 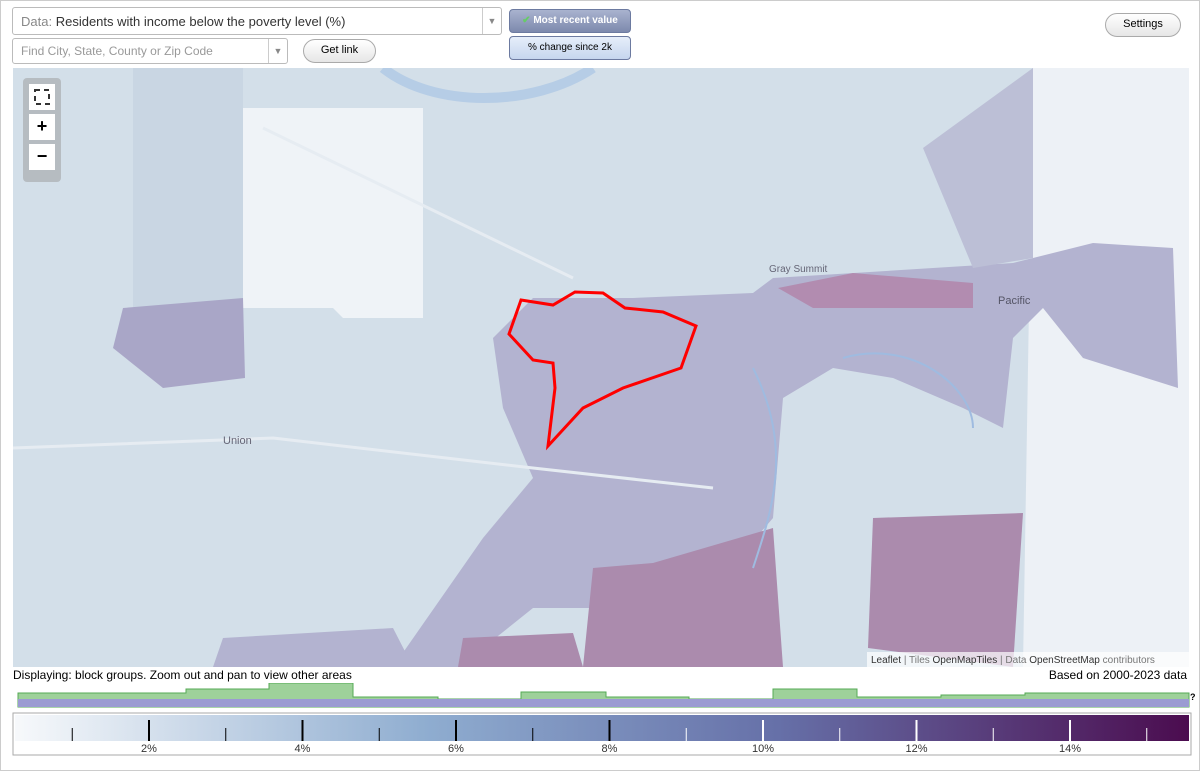 I want to click on zoom-out-button, so click(x=42, y=157).